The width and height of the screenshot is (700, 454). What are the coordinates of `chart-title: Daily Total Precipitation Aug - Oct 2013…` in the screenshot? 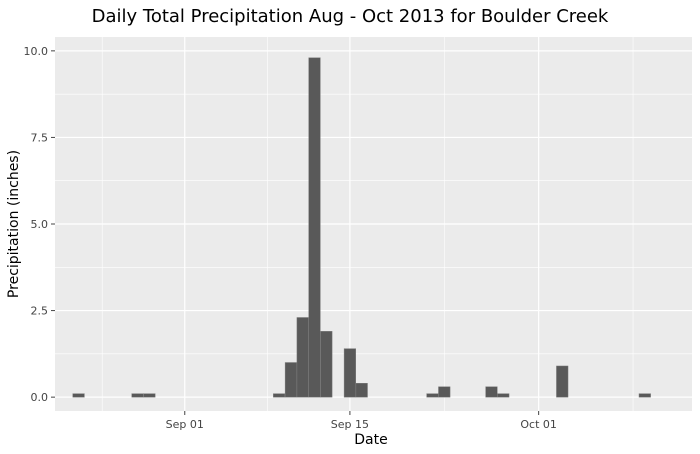 It's located at (350, 16).